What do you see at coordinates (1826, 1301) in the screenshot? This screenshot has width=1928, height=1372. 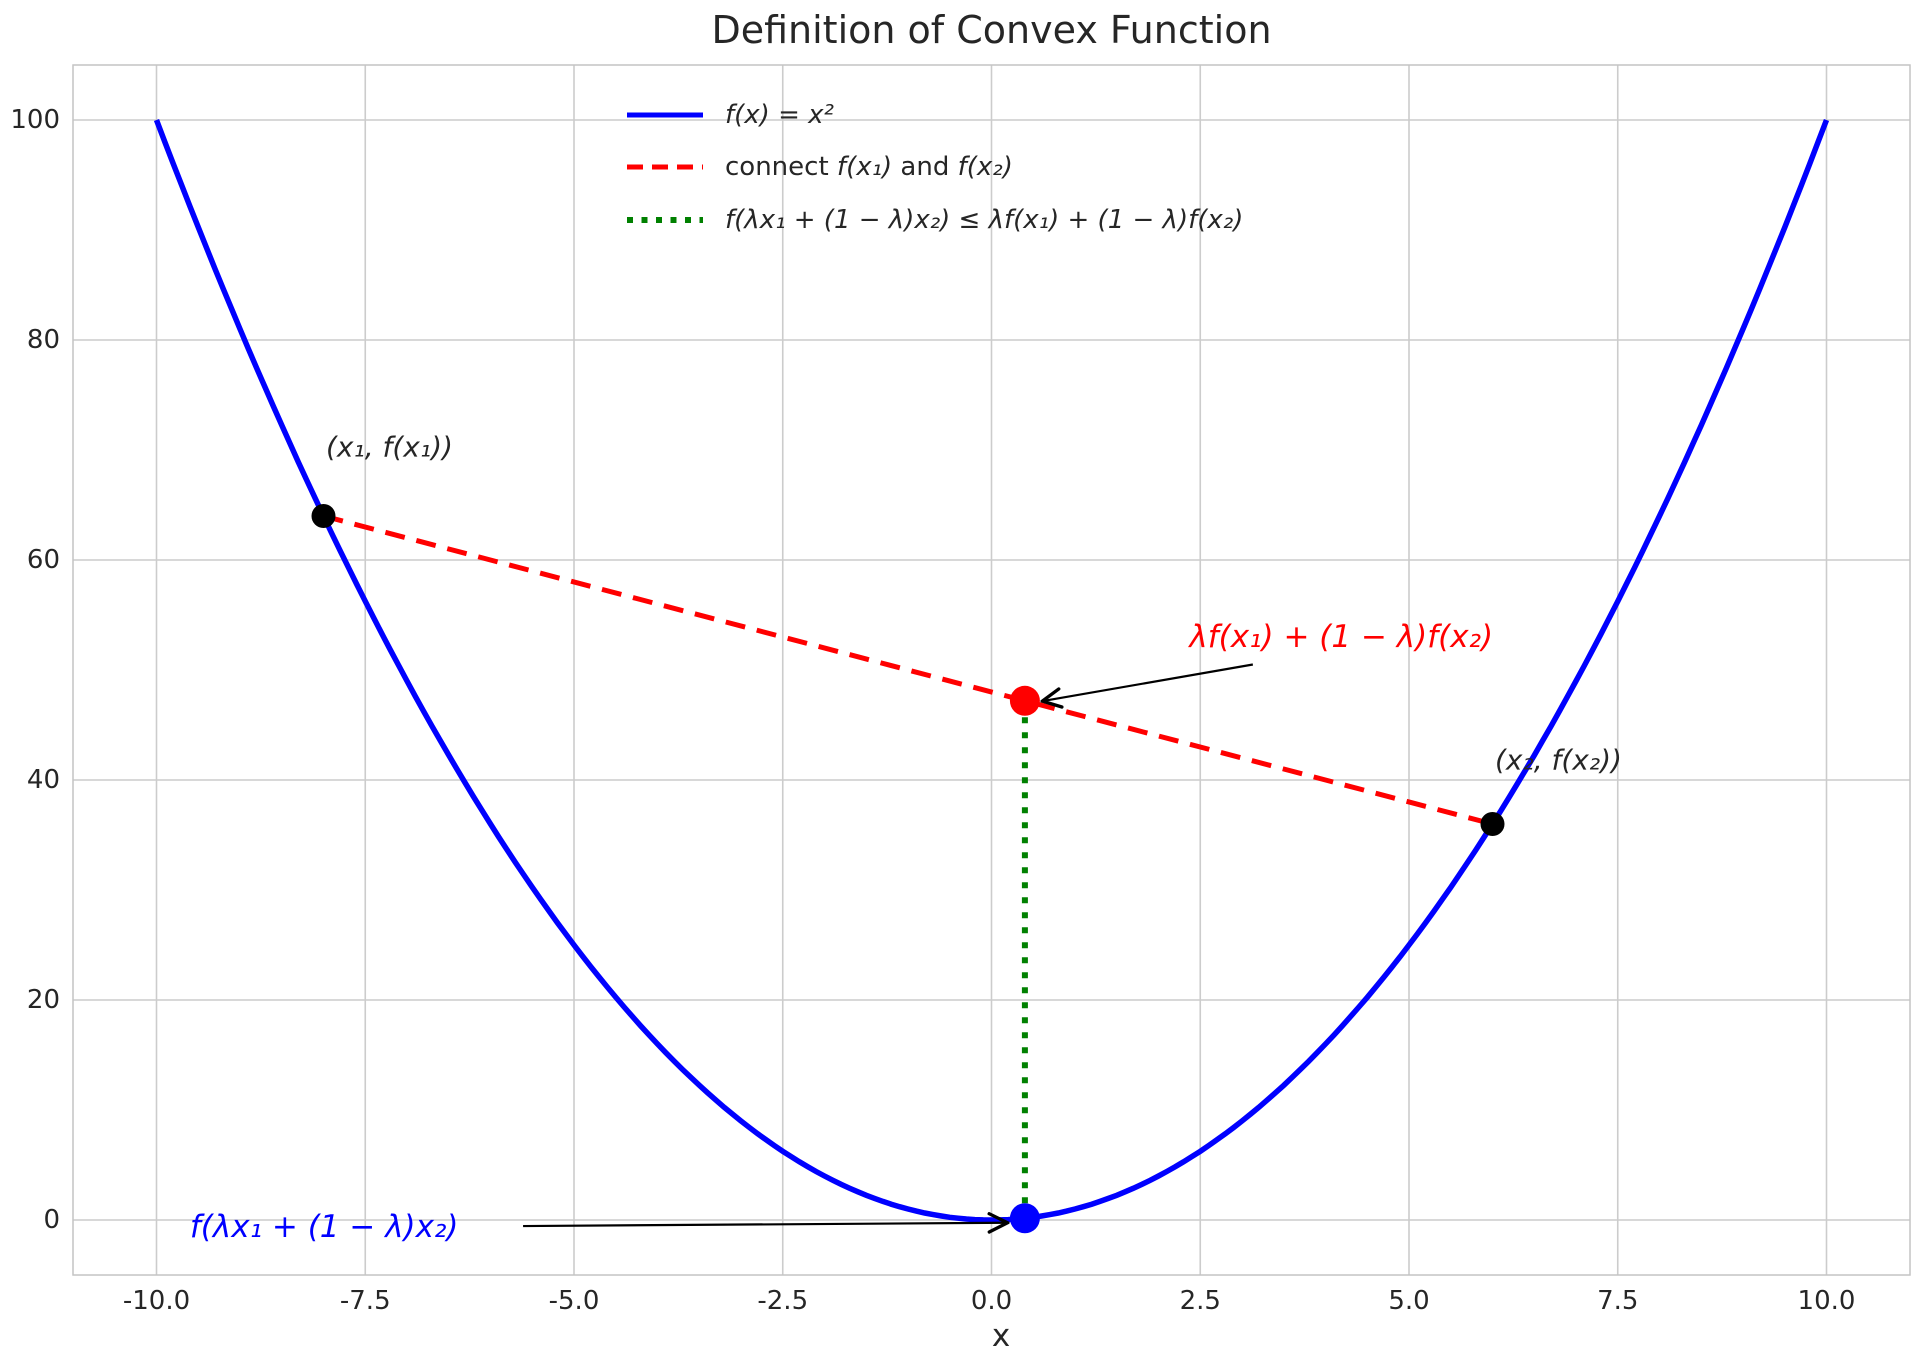 I see `x-tick-10.0: 10.0` at bounding box center [1826, 1301].